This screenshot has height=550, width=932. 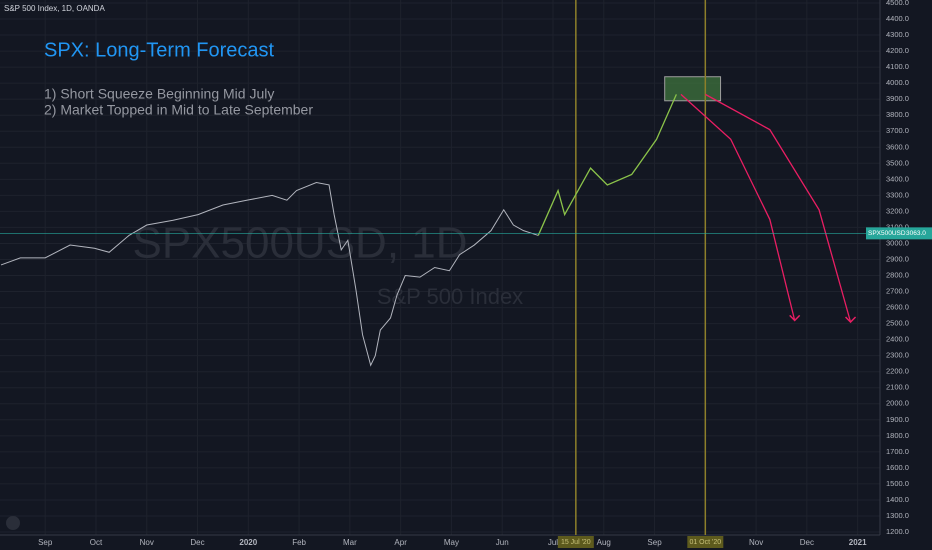 What do you see at coordinates (897, 274) in the screenshot?
I see `y-tick-label: 2800.0` at bounding box center [897, 274].